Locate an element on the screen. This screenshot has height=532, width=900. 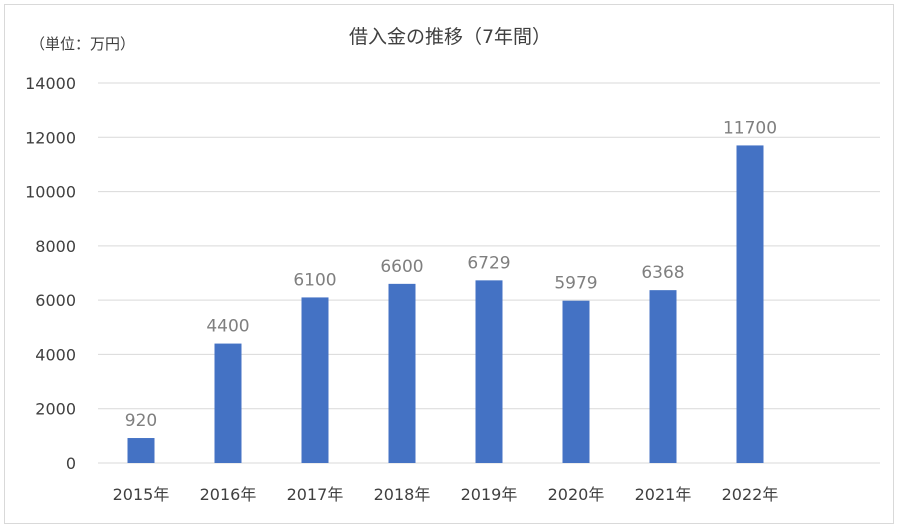
data-label: 6600 is located at coordinates (401, 267).